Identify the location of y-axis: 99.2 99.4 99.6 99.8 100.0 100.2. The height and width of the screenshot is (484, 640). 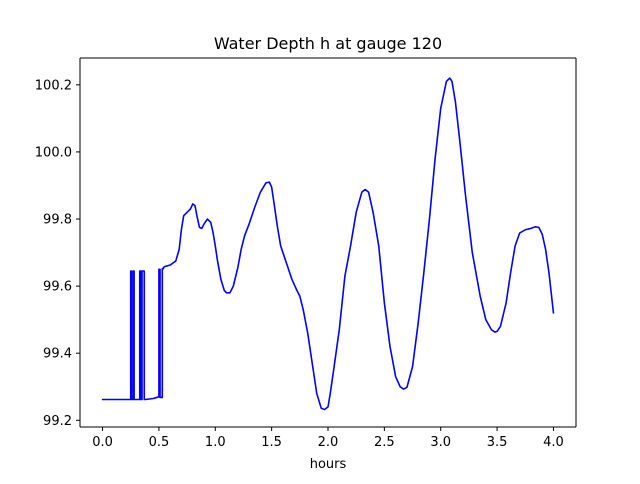
(57, 253).